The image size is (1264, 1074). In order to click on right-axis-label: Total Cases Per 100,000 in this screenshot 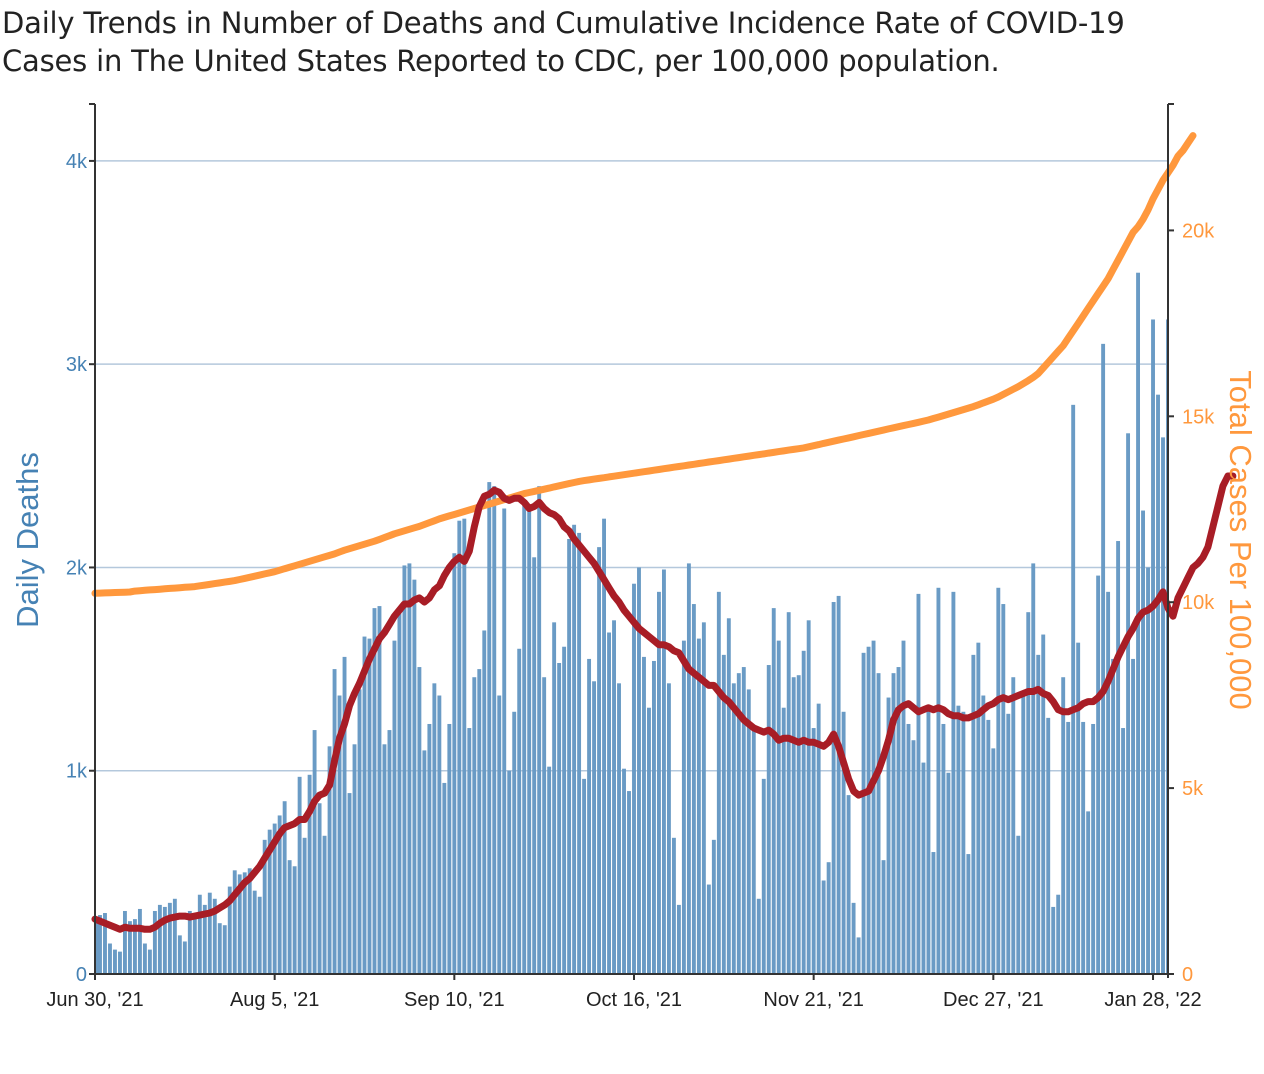, I will do `click(1240, 540)`.